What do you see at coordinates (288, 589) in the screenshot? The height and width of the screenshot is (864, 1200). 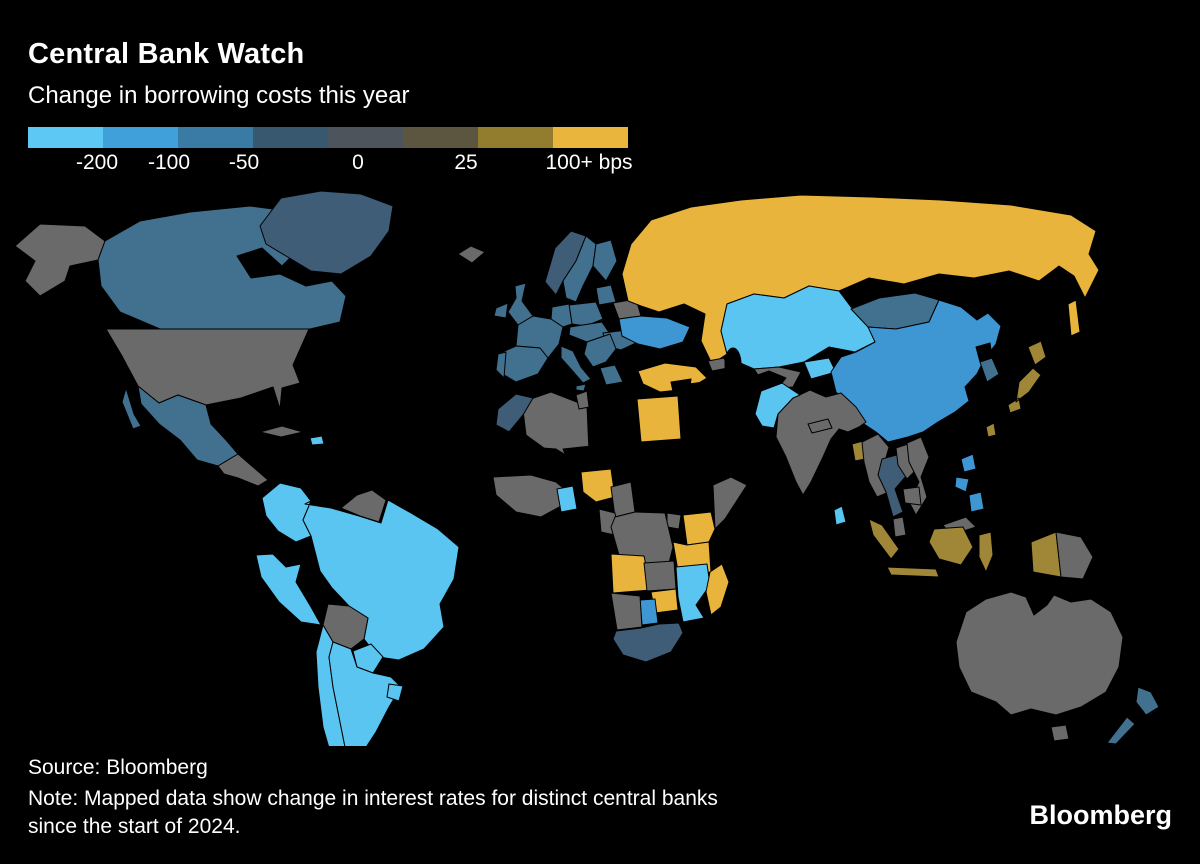 I see `country-peru` at bounding box center [288, 589].